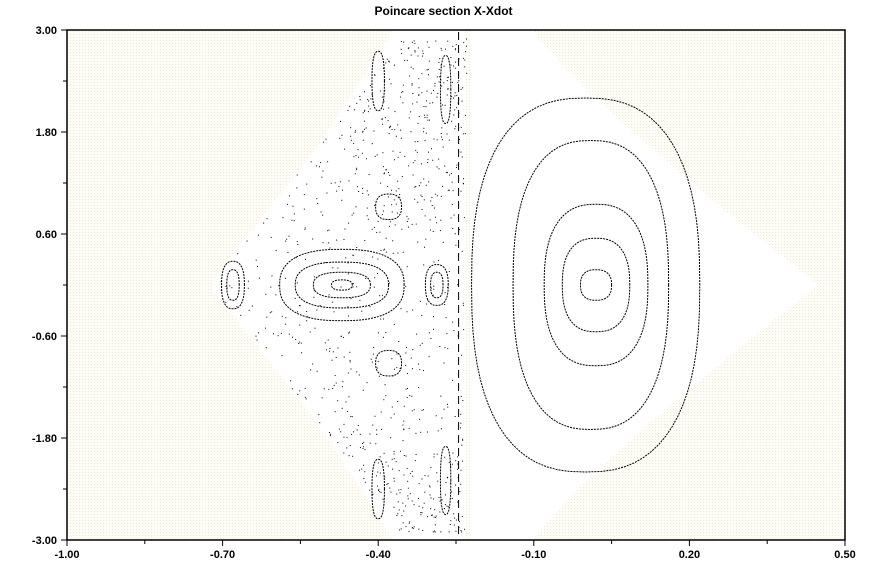 Image resolution: width=887 pixels, height=581 pixels. What do you see at coordinates (445, 480) in the screenshot?
I see `orbit-curve` at bounding box center [445, 480].